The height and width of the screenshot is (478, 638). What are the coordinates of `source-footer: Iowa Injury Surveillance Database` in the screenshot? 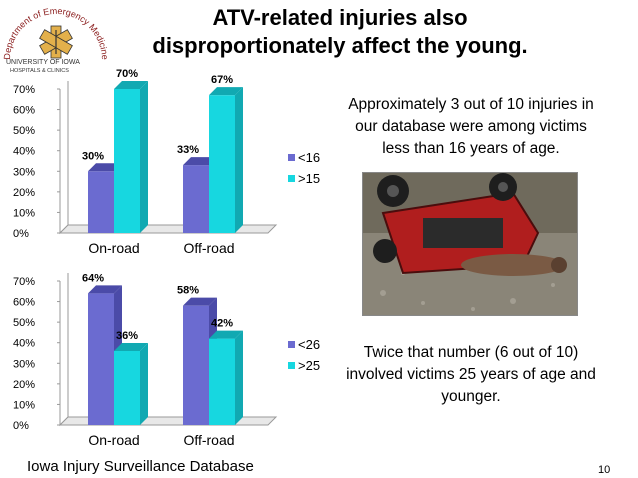 It's located at (140, 466).